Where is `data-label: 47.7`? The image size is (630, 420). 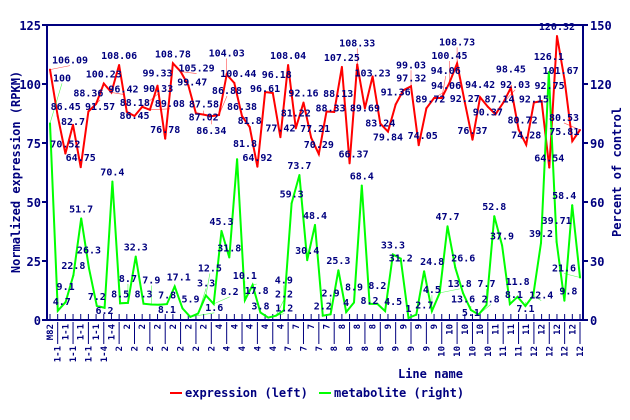 data-label: 47.7 is located at coordinates (447, 217).